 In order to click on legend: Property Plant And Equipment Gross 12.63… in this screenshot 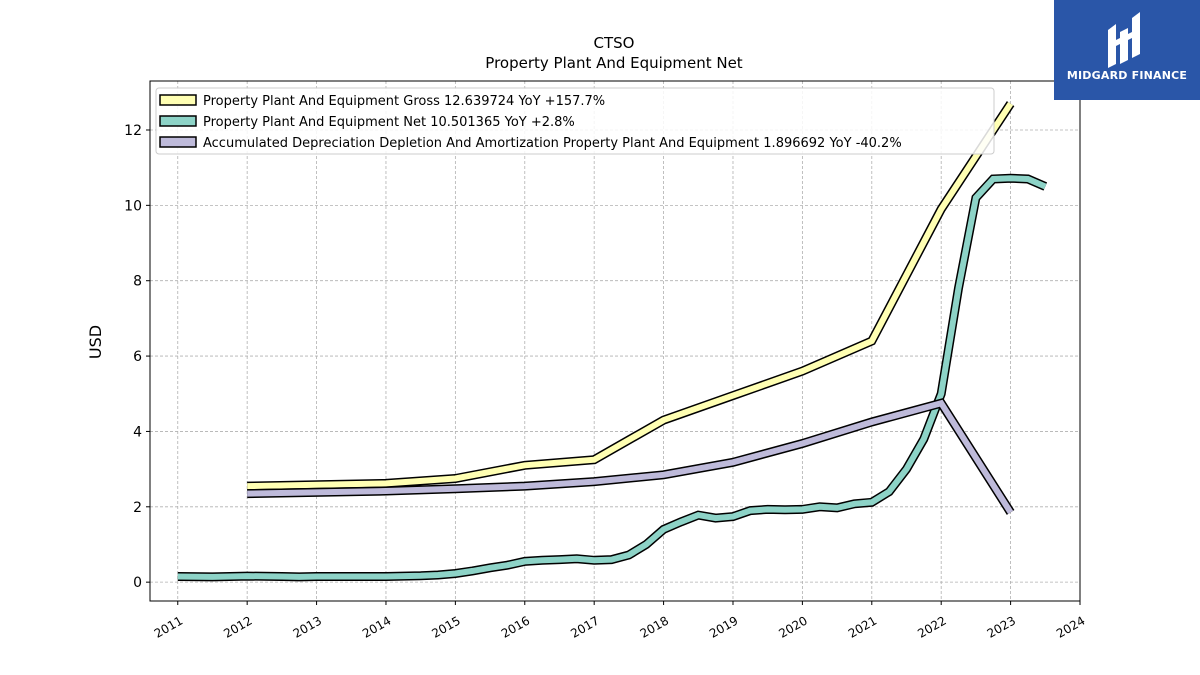, I will do `click(575, 121)`.